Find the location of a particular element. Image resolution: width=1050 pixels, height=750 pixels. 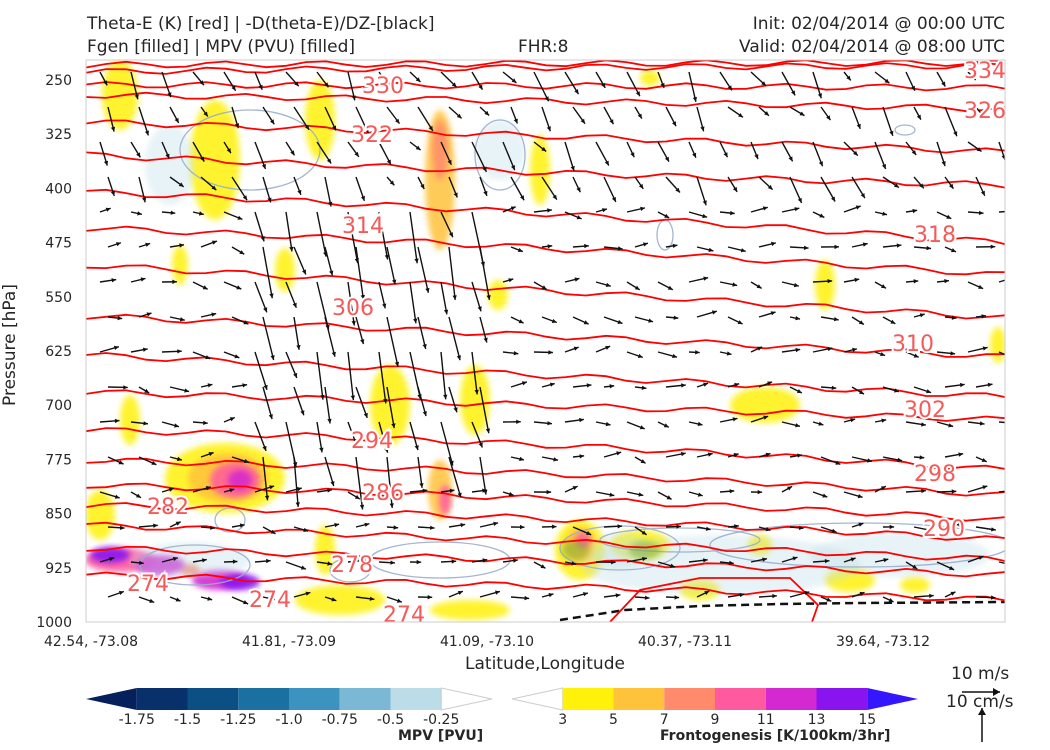

theta-e-label: 294 is located at coordinates (372, 441).